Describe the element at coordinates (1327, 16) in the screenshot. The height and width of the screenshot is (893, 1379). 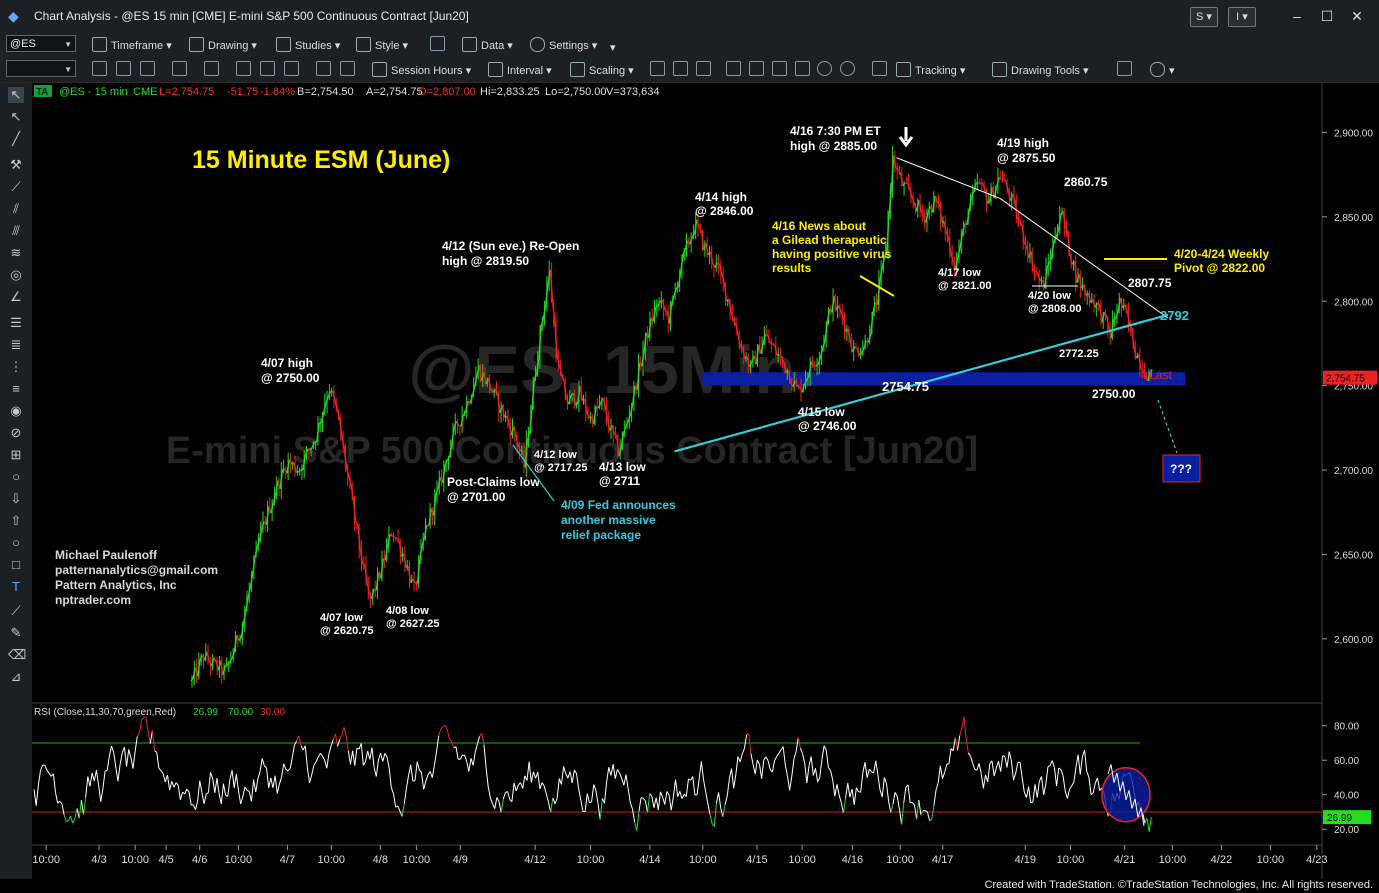
I see `maximize-button: ☐` at that location.